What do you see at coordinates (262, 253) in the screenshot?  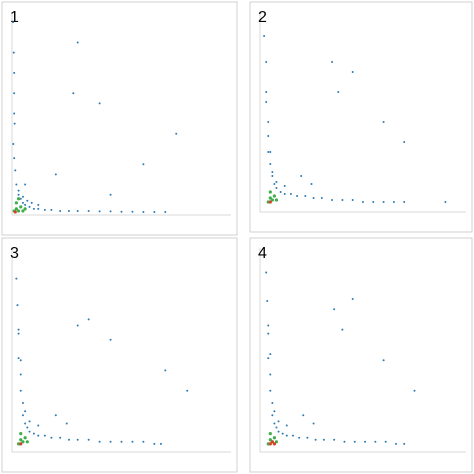 I see `panel-label: 4` at bounding box center [262, 253].